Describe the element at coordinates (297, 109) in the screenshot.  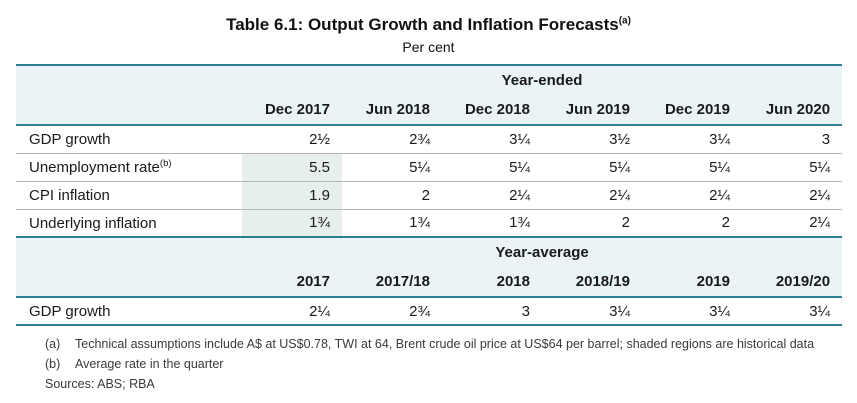
I see `column-header: Dec 2017` at that location.